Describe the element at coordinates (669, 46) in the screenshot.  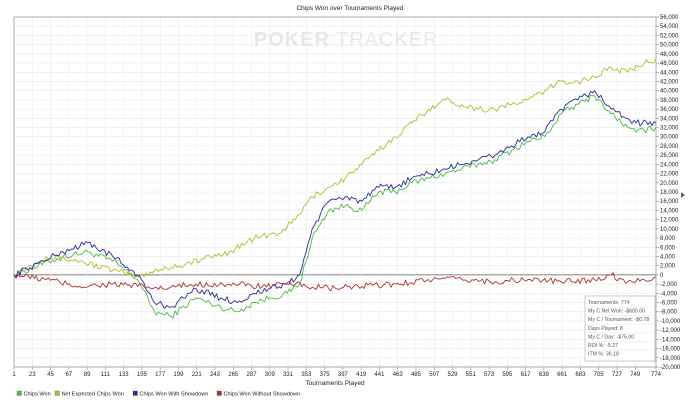
I see `y-tick-label: 50,000` at that location.